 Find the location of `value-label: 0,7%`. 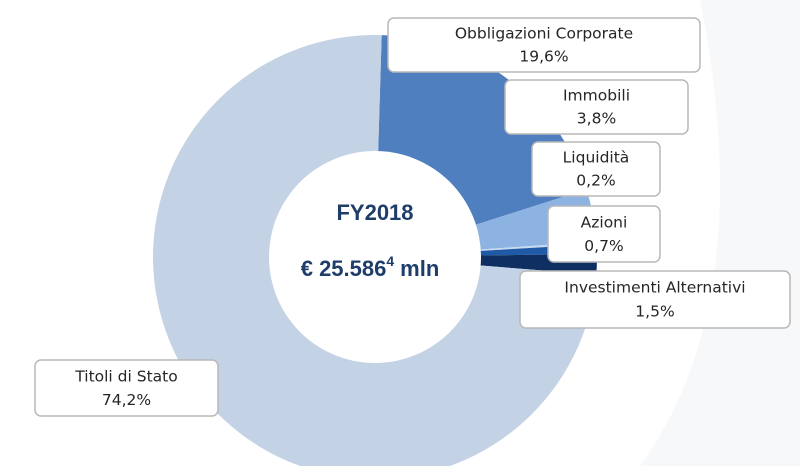

value-label: 0,7% is located at coordinates (603, 246).